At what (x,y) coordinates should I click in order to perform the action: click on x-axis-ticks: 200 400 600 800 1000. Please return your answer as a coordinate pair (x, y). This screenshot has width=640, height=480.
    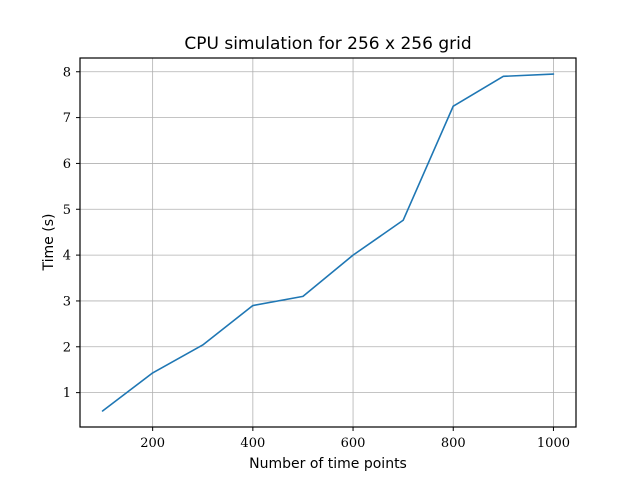
    Looking at the image, I should click on (355, 439).